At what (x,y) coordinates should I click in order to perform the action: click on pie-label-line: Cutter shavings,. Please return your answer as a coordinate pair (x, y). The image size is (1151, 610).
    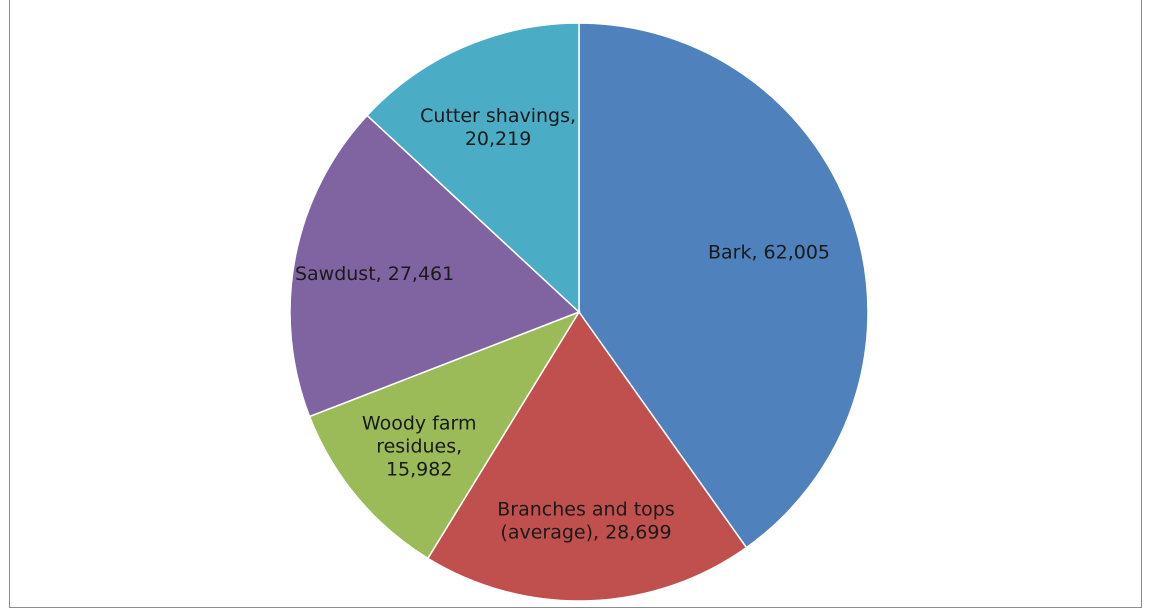
    Looking at the image, I should click on (498, 116).